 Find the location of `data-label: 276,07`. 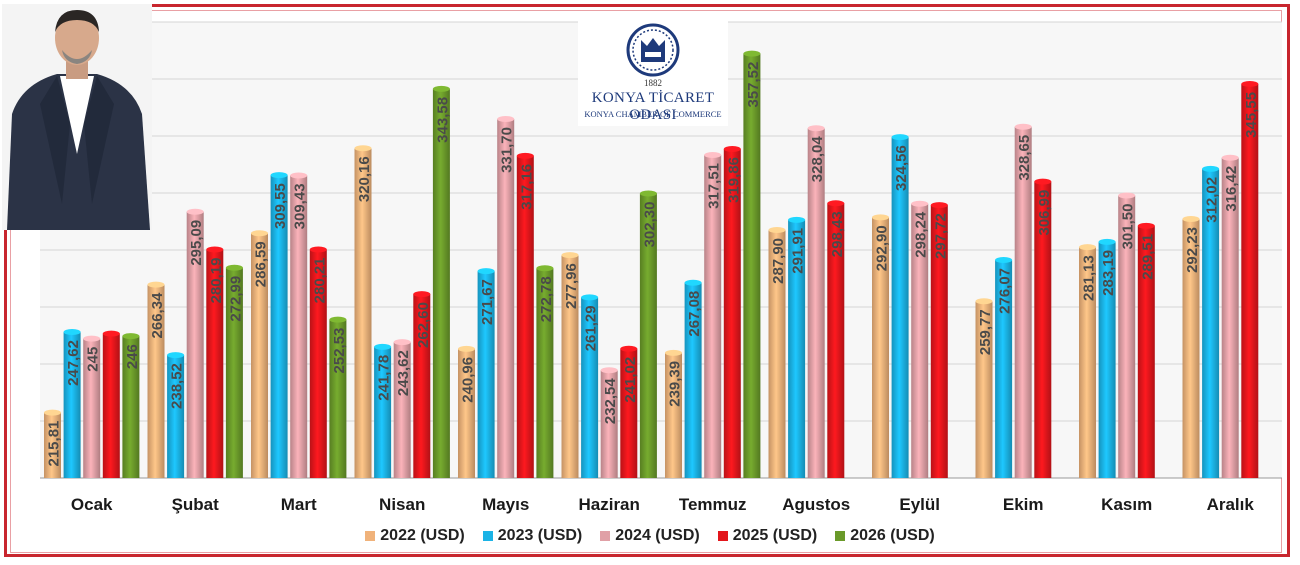

data-label: 276,07 is located at coordinates (1005, 291).